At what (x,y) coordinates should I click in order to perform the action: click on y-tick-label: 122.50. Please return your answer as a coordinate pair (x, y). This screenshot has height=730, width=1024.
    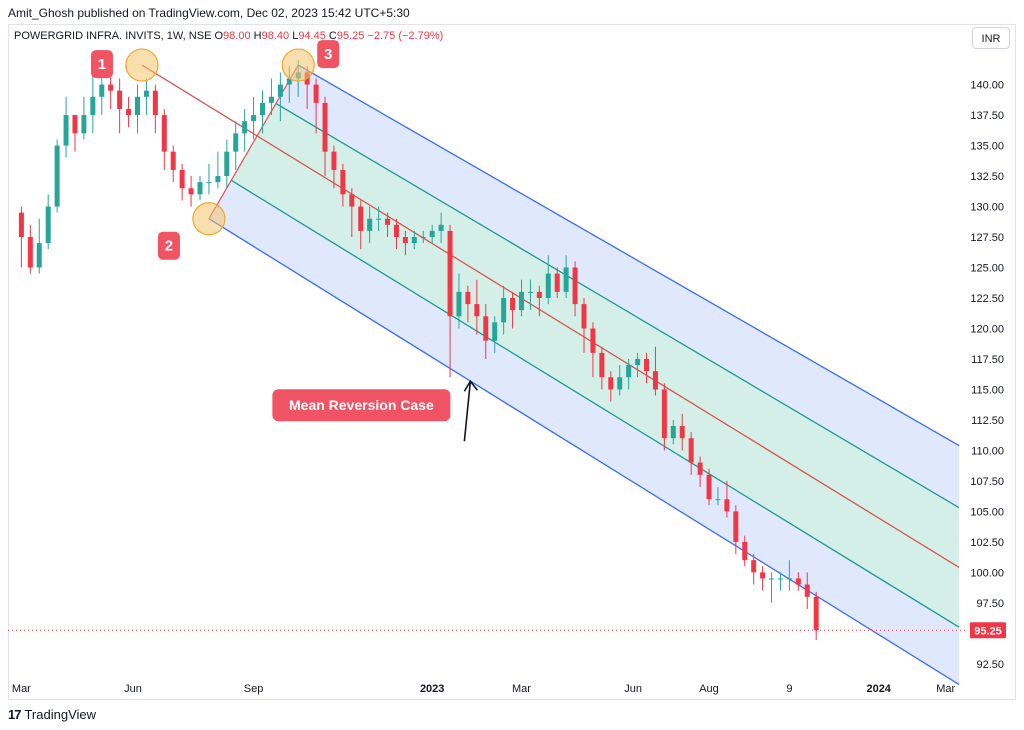
    Looking at the image, I should click on (987, 299).